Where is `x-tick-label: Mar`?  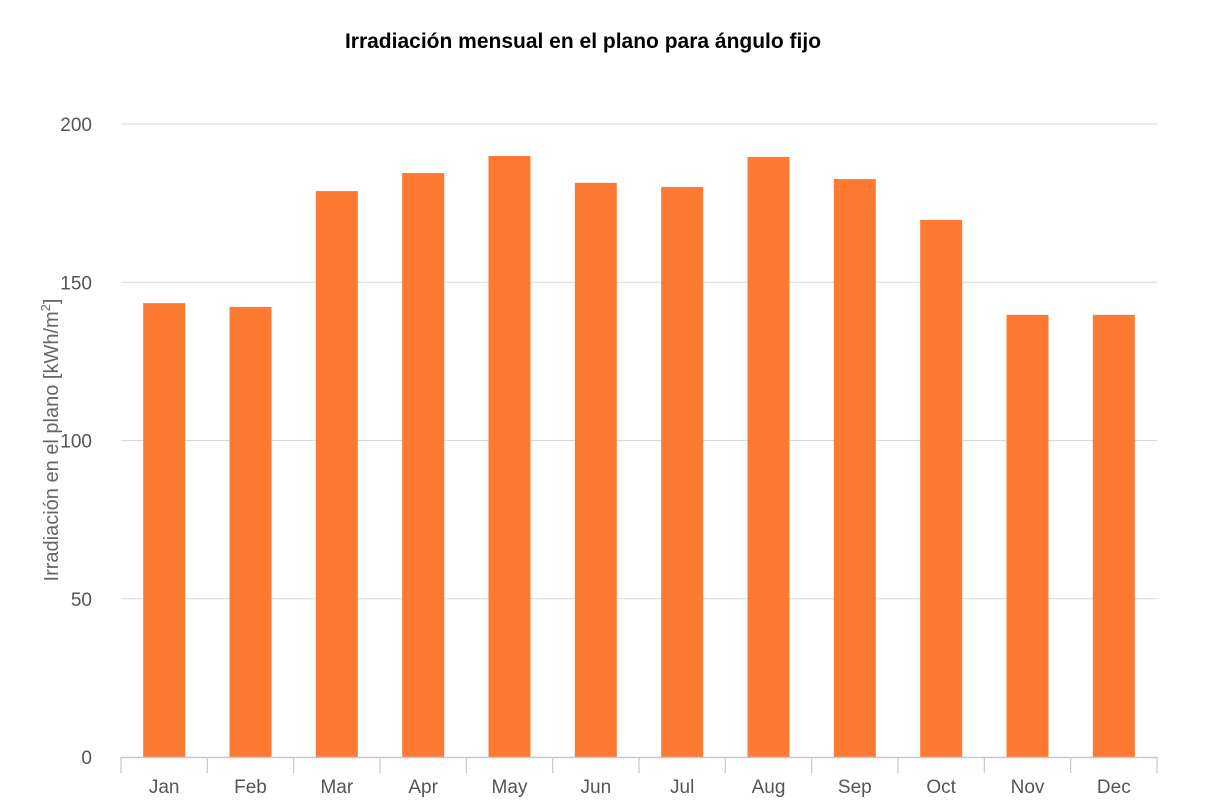
x-tick-label: Mar is located at coordinates (336, 787).